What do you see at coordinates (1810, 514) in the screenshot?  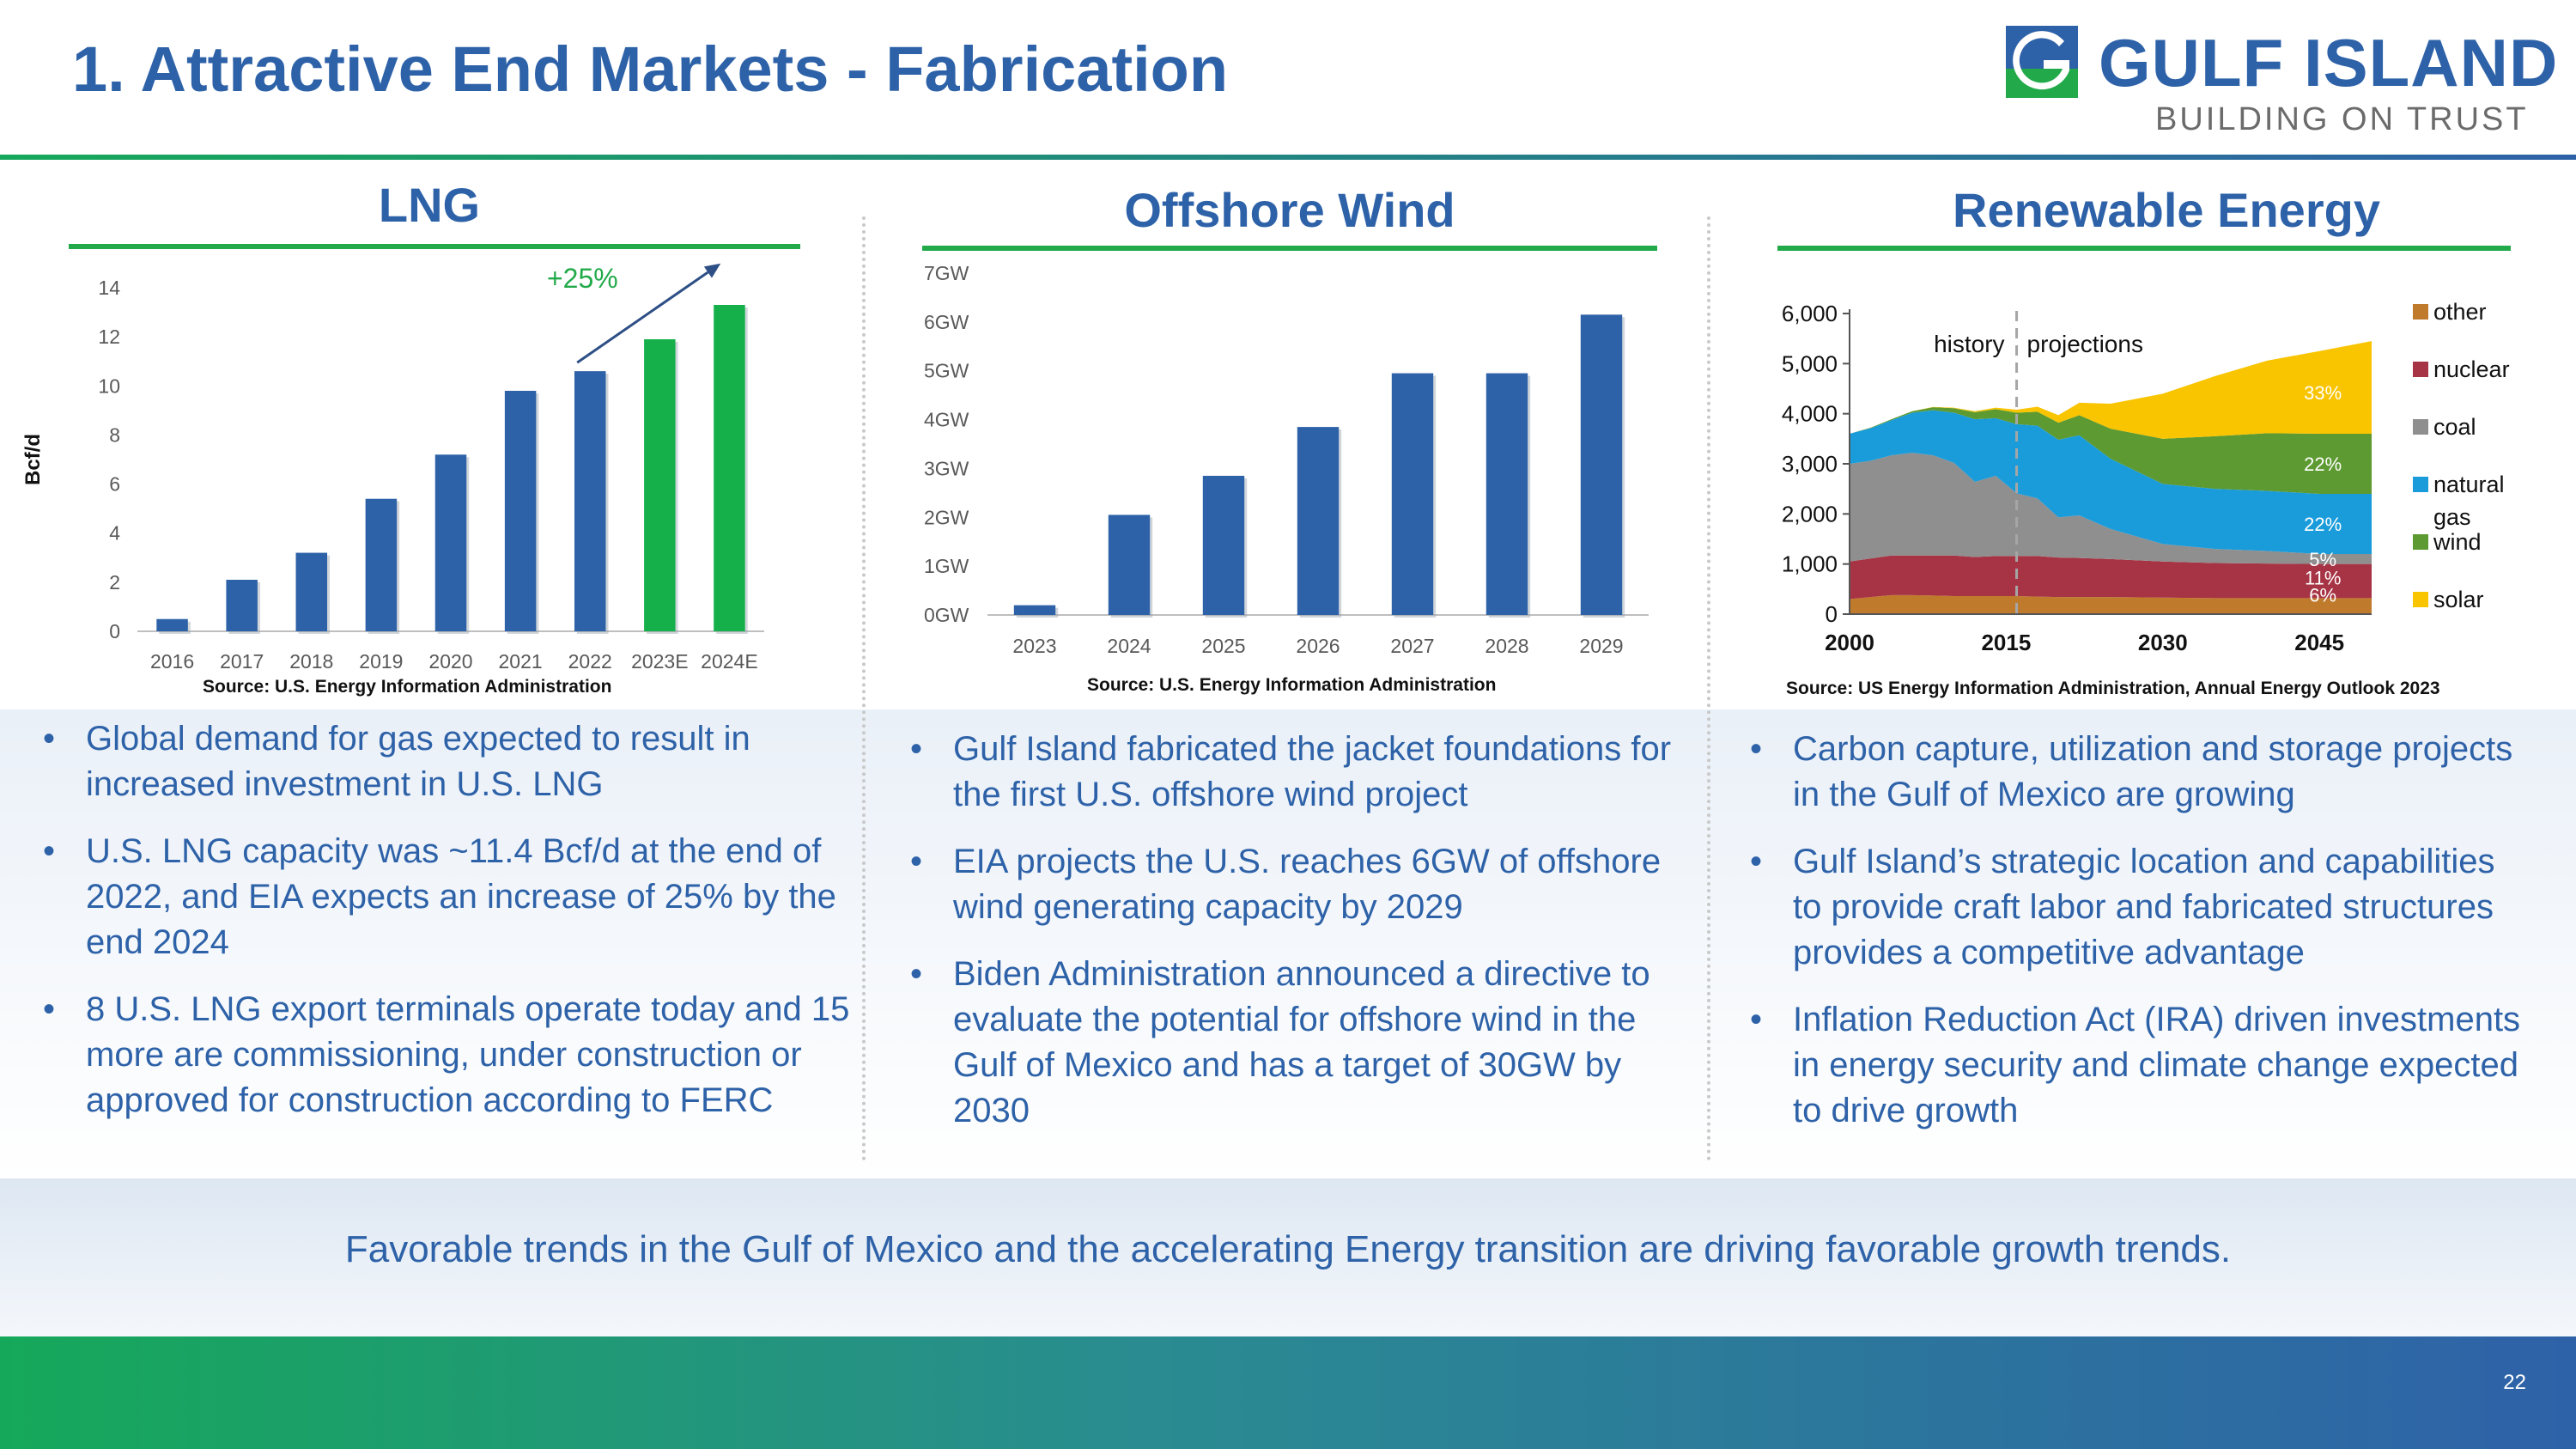 I see `y-tick-label: 2,000` at bounding box center [1810, 514].